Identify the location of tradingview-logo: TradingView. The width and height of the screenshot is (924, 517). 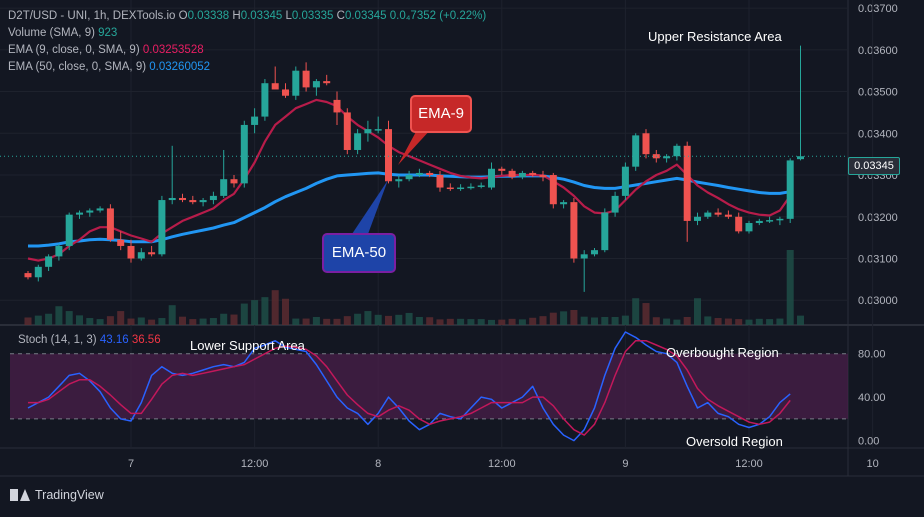
(57, 495).